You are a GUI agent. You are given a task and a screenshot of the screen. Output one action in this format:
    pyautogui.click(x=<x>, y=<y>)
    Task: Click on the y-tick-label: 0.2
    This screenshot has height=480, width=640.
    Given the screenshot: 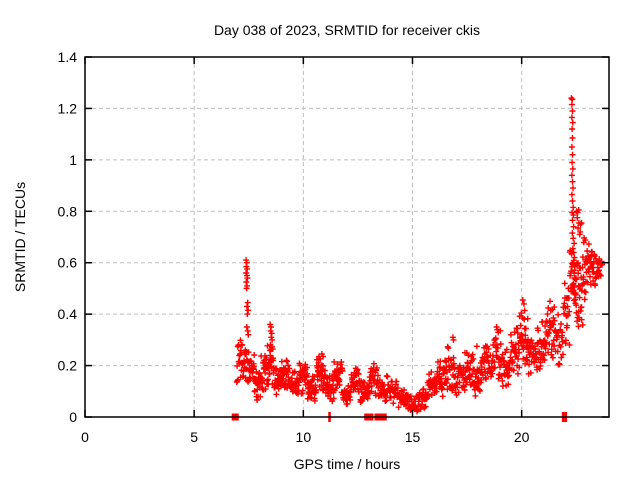 What is the action you would take?
    pyautogui.click(x=68, y=366)
    